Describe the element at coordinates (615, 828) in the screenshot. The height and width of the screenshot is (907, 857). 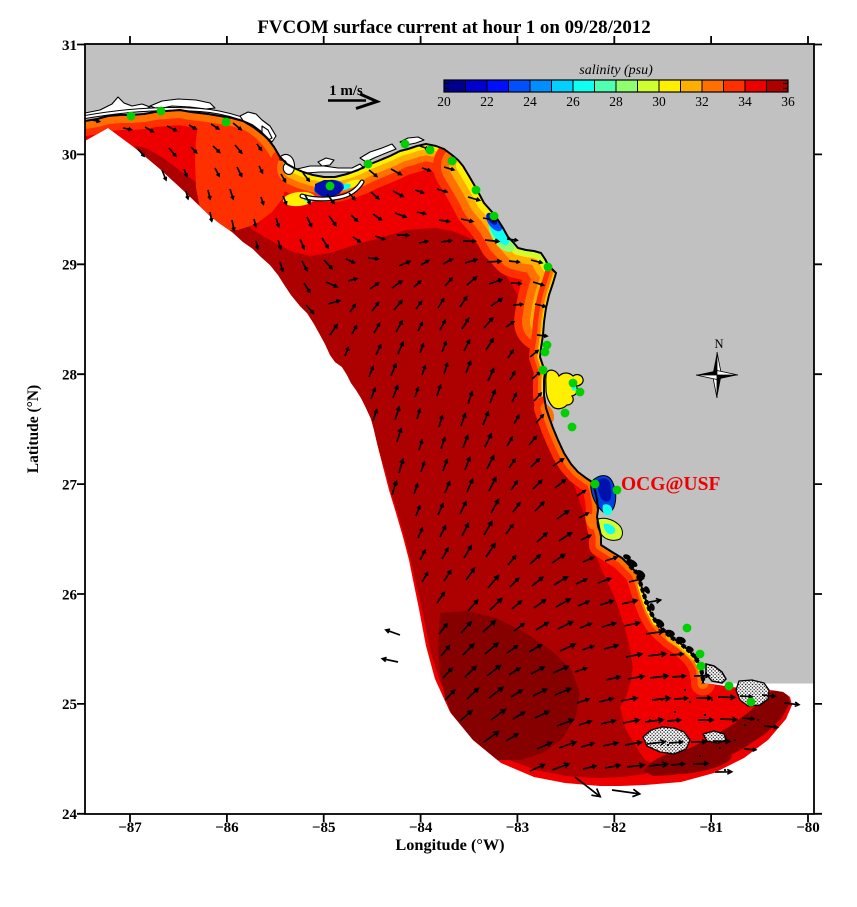
I see `svg-text: −82` at that location.